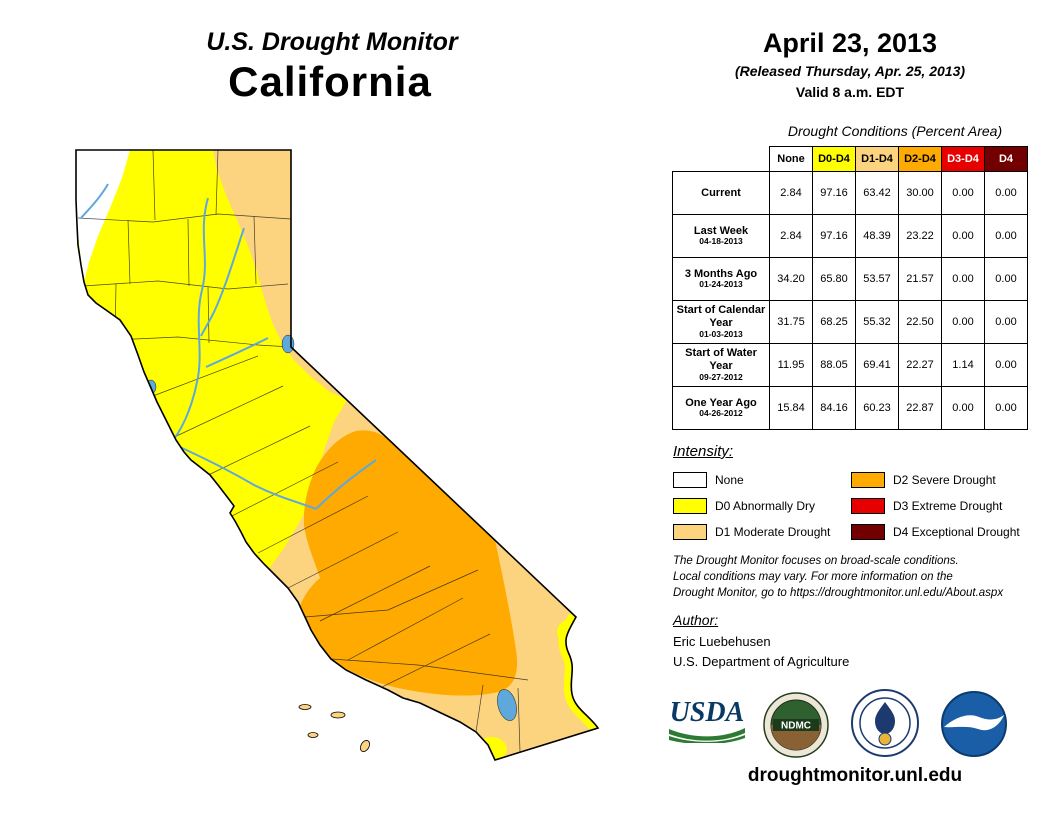 The width and height of the screenshot is (1056, 816). I want to click on released-date: (Released Thursday, Apr. 25, 2013), so click(850, 71).